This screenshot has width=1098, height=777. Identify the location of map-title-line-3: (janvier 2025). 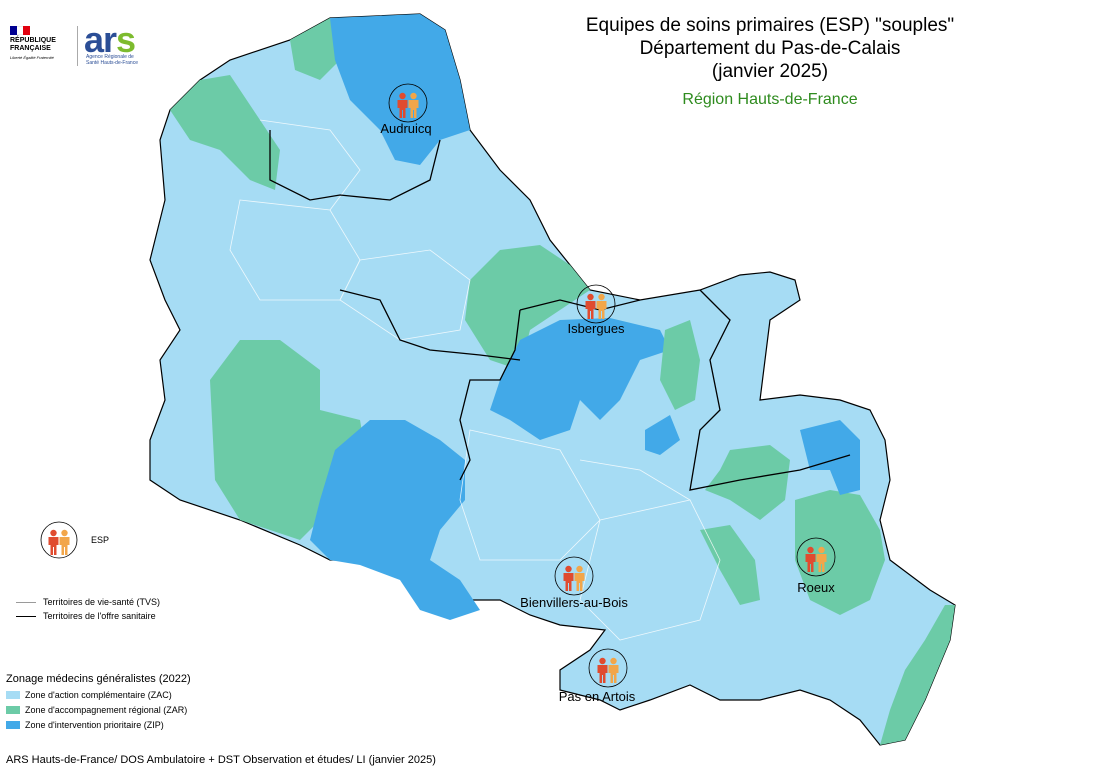
(770, 71).